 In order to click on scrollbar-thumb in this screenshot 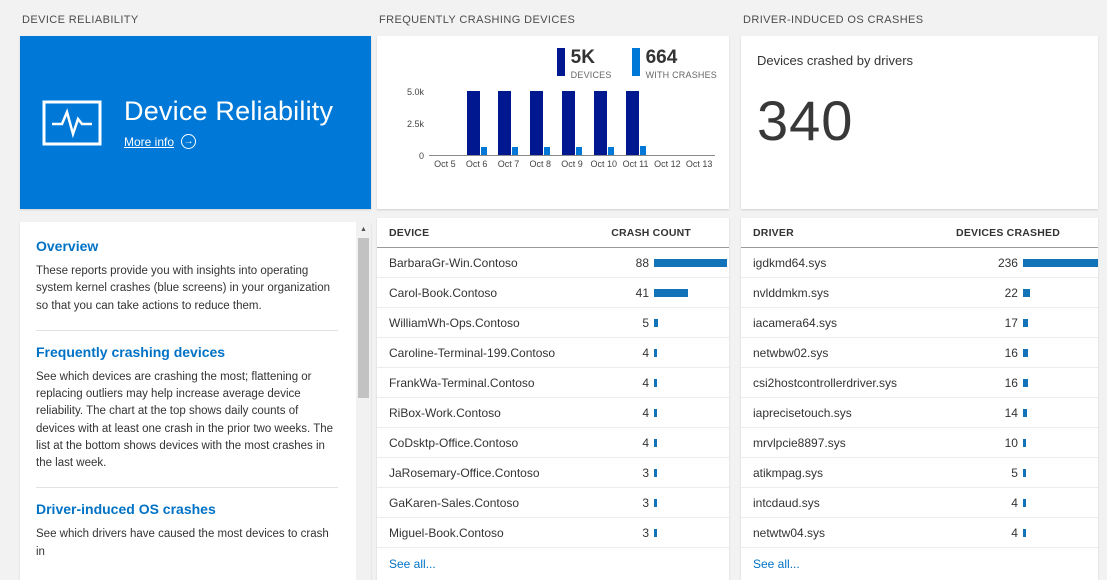, I will do `click(363, 318)`.